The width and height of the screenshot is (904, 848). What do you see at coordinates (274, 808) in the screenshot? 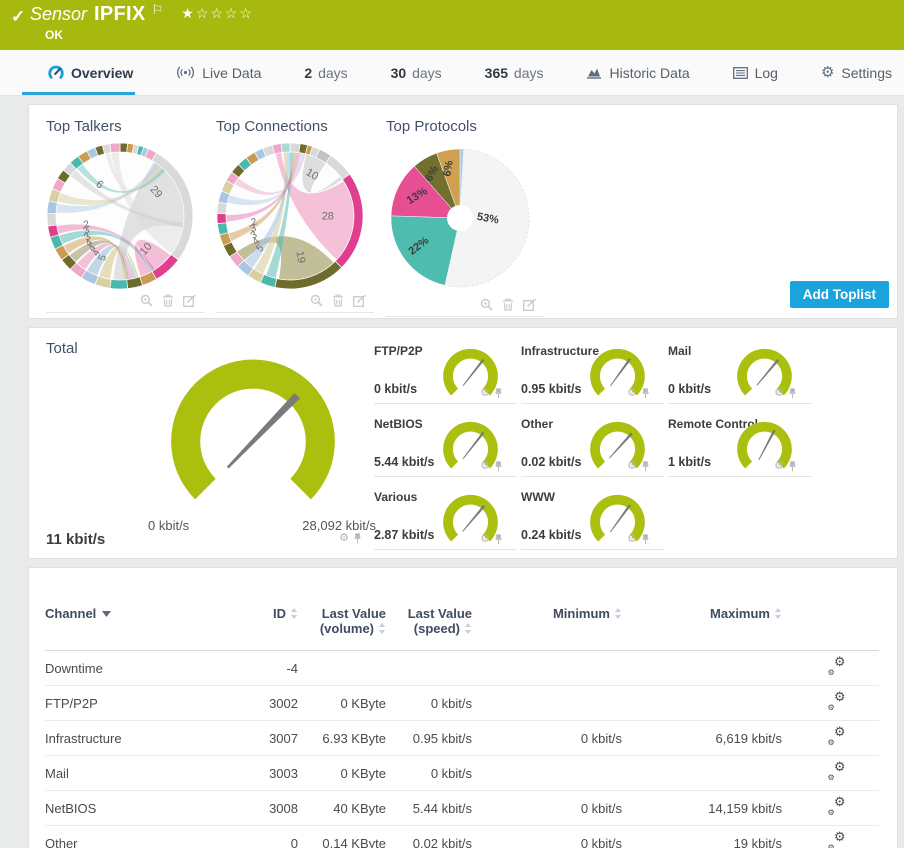
I see `cell-netbios-id: 3008` at bounding box center [274, 808].